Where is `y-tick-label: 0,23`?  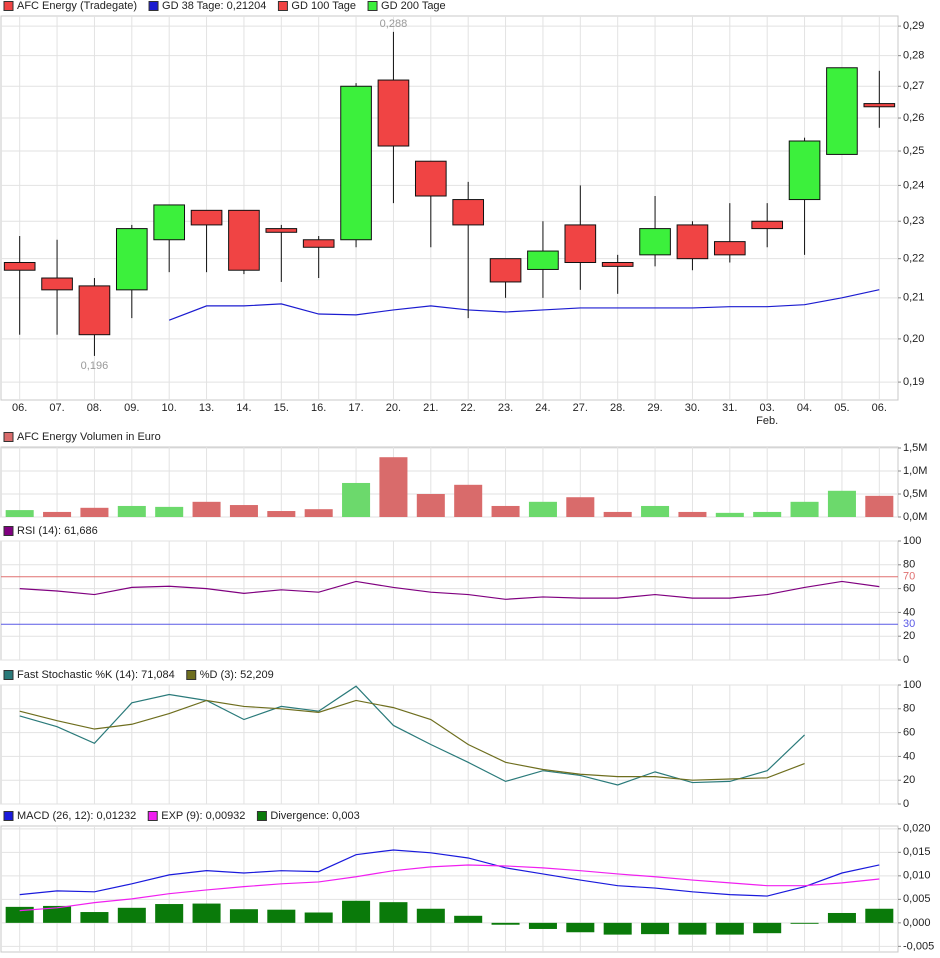 y-tick-label: 0,23 is located at coordinates (913, 221).